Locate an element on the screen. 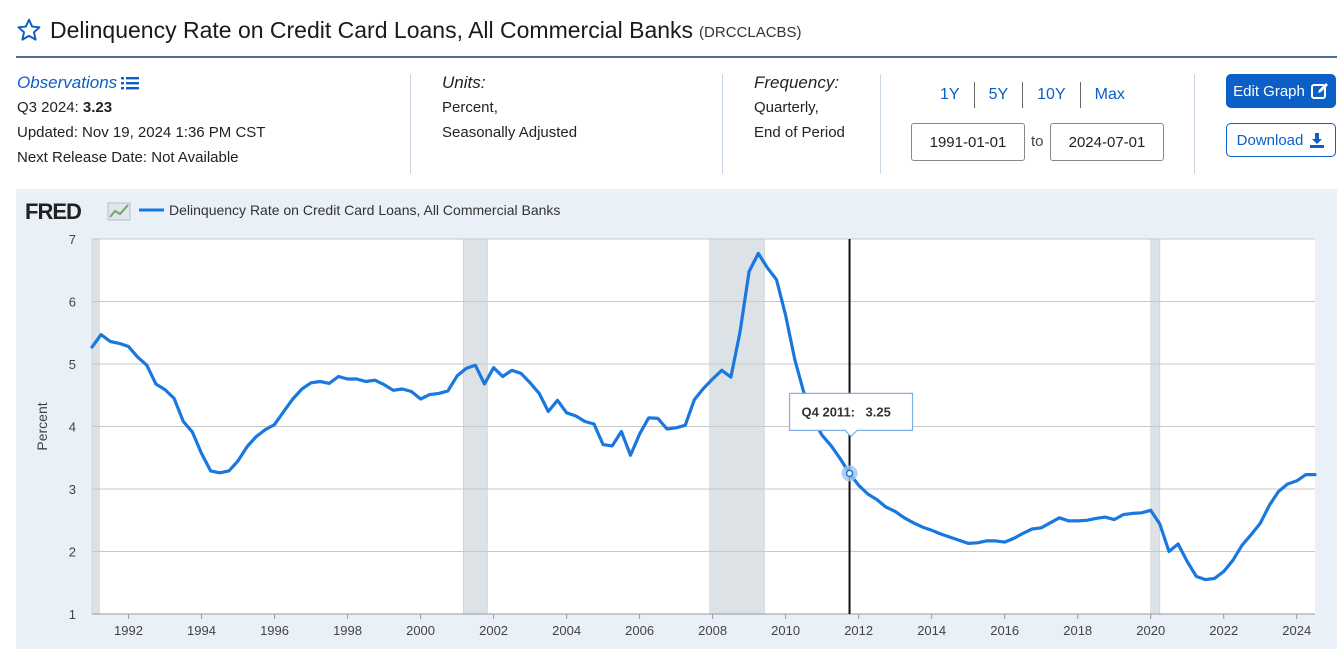  units-line-1: Percent, is located at coordinates (470, 107).